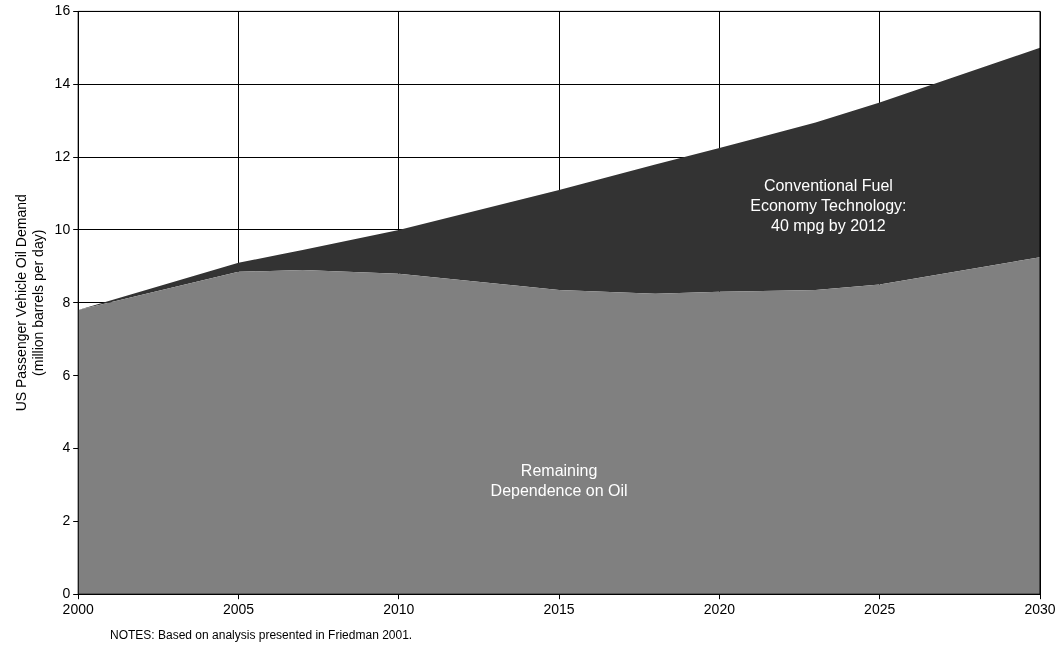 This screenshot has height=659, width=1064. What do you see at coordinates (238, 609) in the screenshot?
I see `x-tick-label: 2005` at bounding box center [238, 609].